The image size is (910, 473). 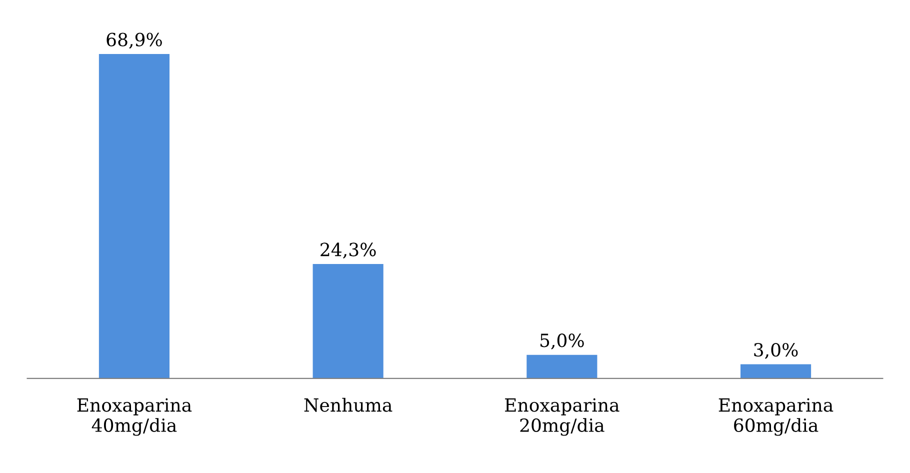 What do you see at coordinates (348, 405) in the screenshot?
I see `x-tick-label: Nenhuma` at bounding box center [348, 405].